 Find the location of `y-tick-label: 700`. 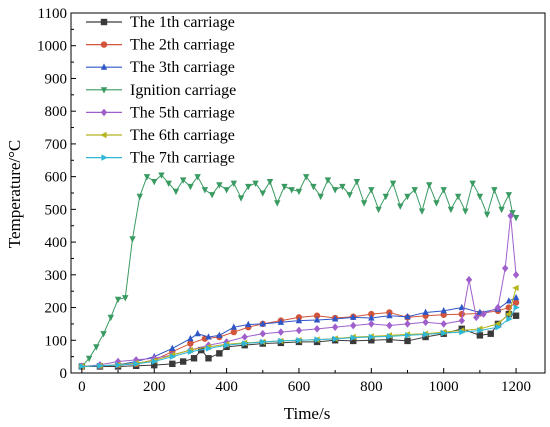

y-tick-label: 700 is located at coordinates (56, 145).